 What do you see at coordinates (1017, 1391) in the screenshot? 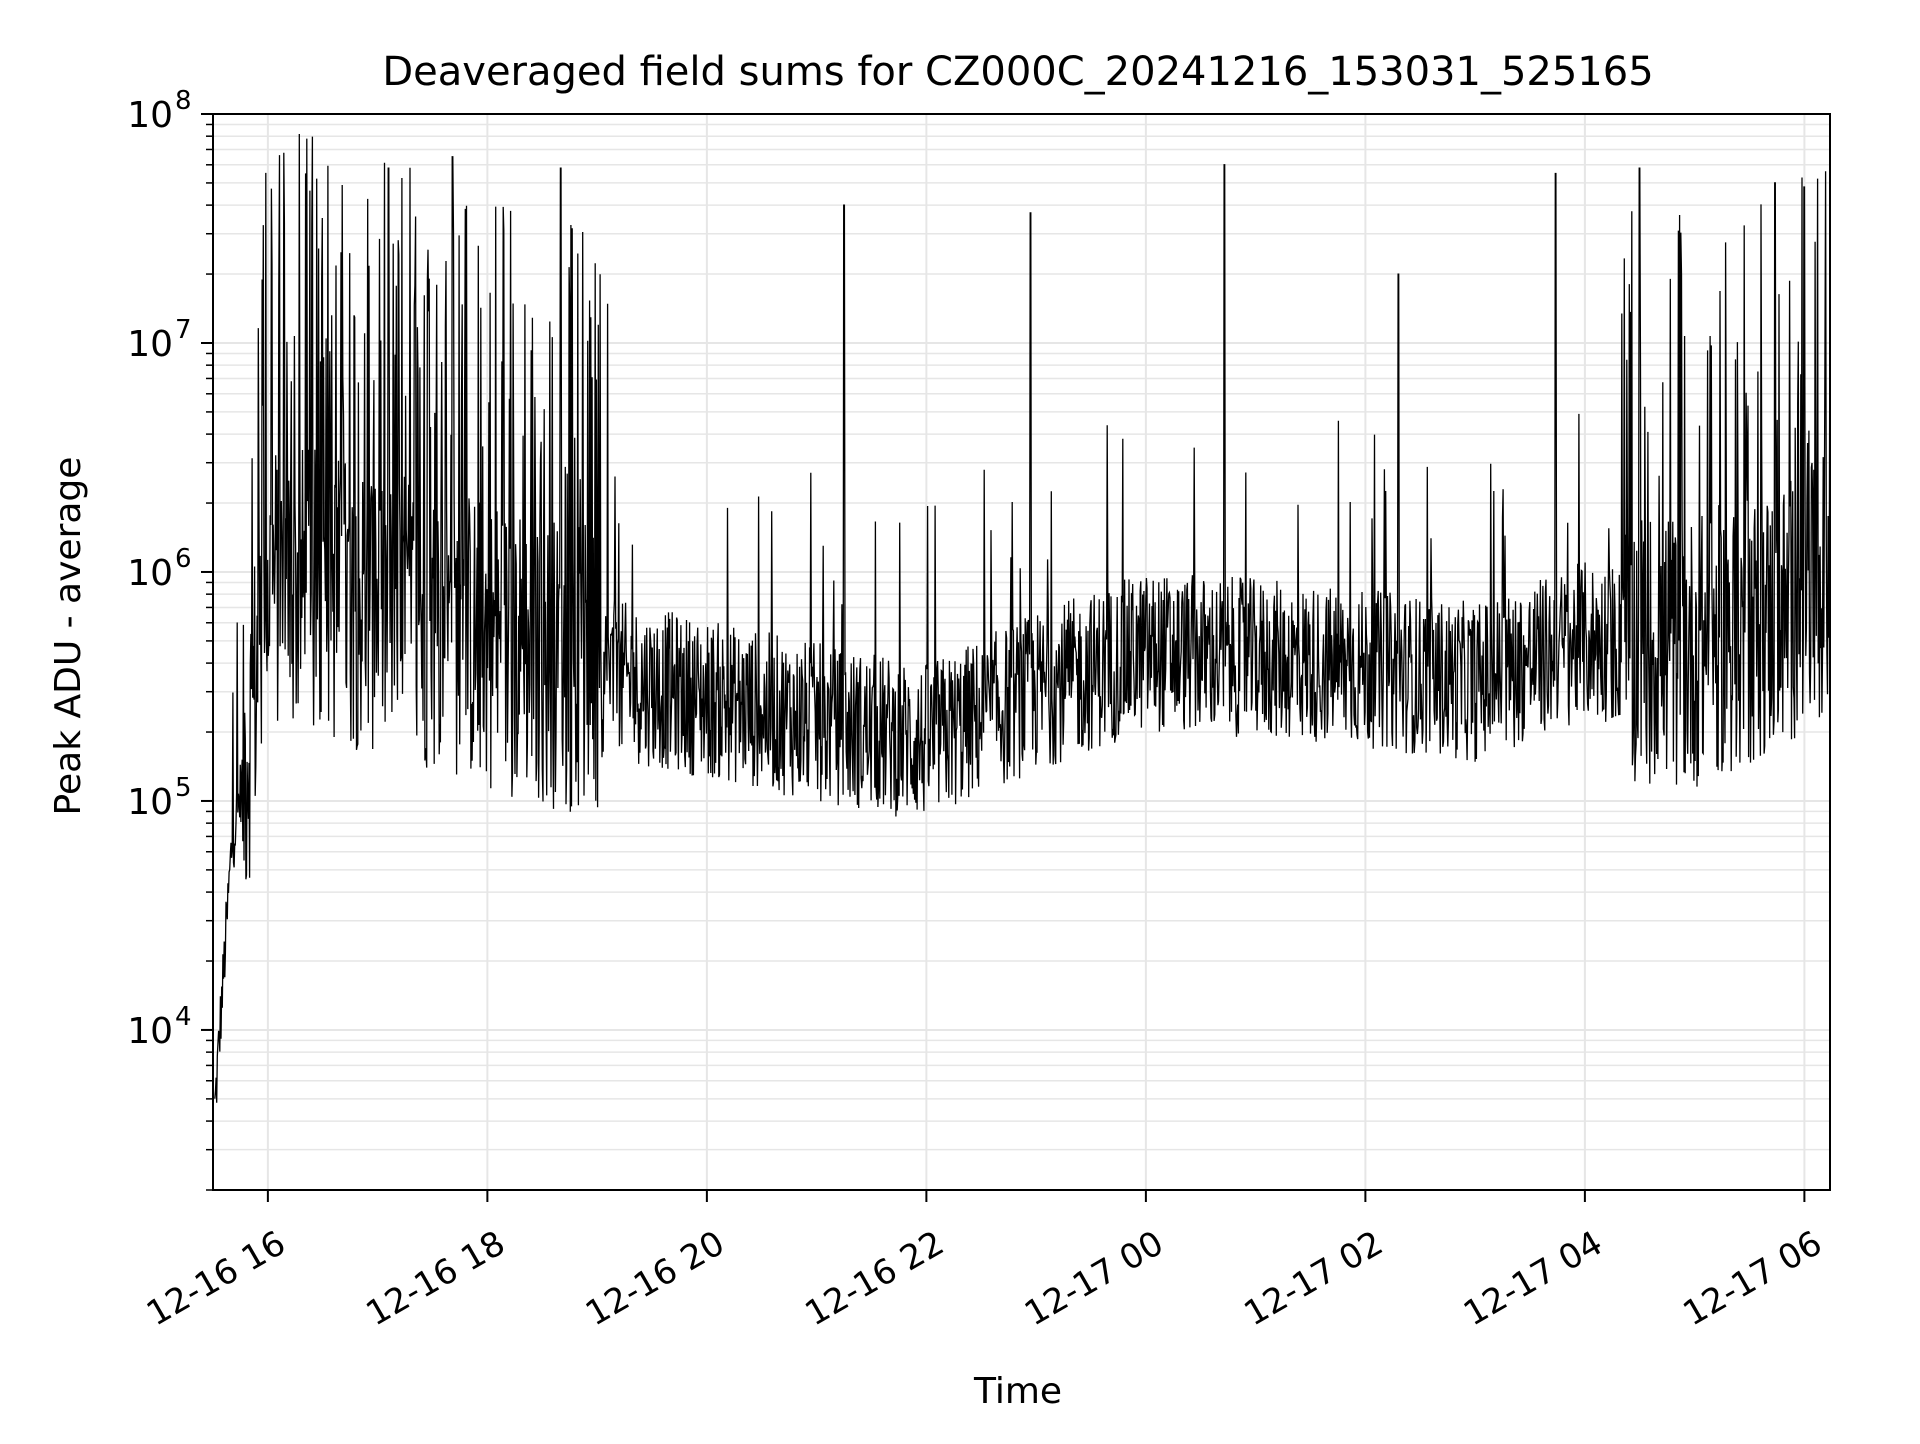
I see `x-axis-label: Time` at bounding box center [1017, 1391].